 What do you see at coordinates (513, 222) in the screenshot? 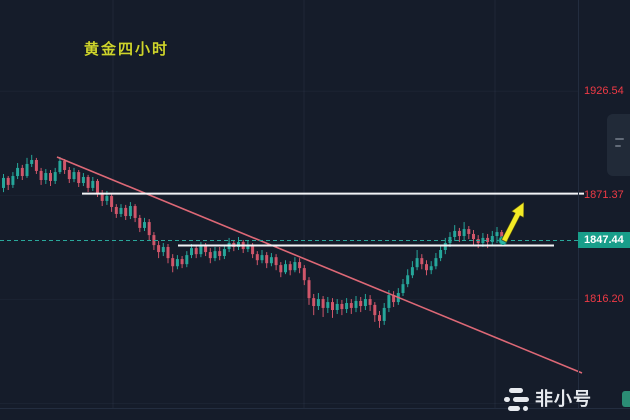
I see `bullish-arrow-annotation` at bounding box center [513, 222].